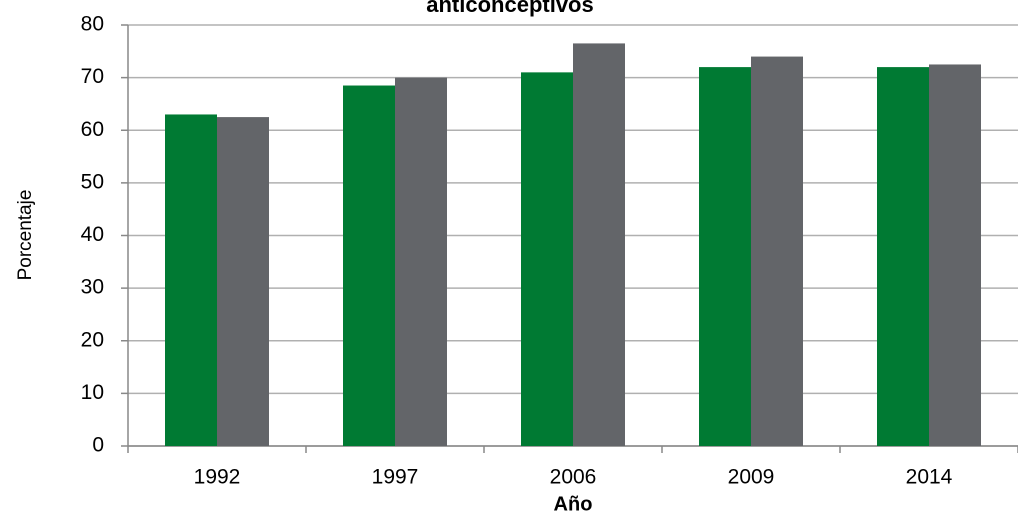  I want to click on y-tick-label: 80, so click(92, 24).